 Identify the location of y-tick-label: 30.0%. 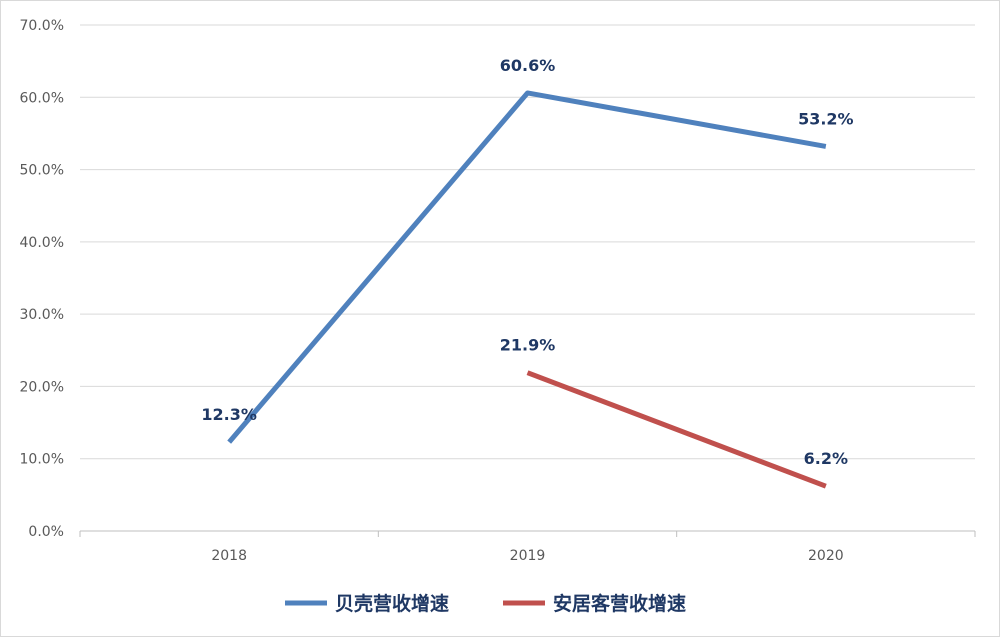
(42, 315).